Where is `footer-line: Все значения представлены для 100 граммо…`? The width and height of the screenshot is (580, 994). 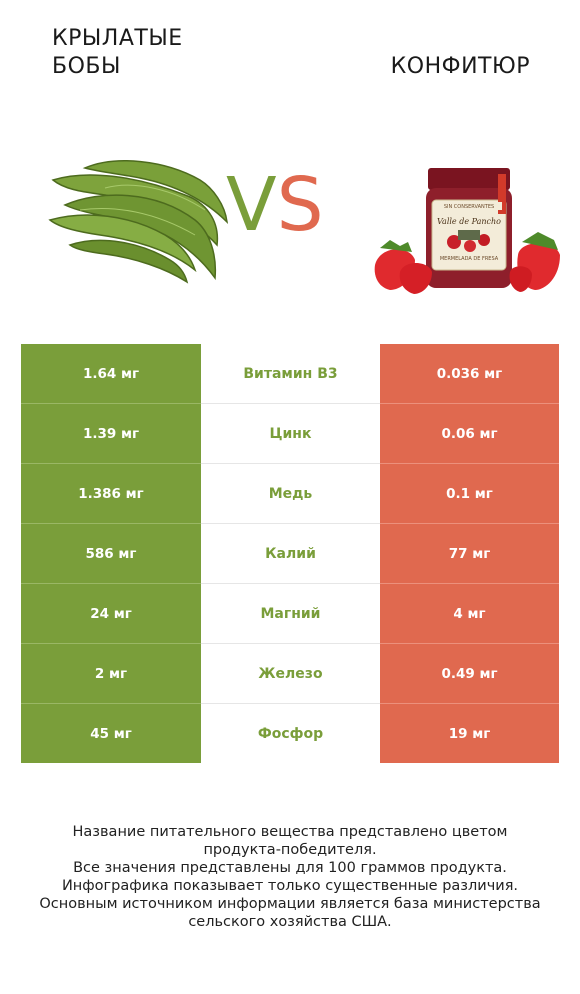
footer-line: Все значения представлены для 100 граммо… is located at coordinates (290, 868).